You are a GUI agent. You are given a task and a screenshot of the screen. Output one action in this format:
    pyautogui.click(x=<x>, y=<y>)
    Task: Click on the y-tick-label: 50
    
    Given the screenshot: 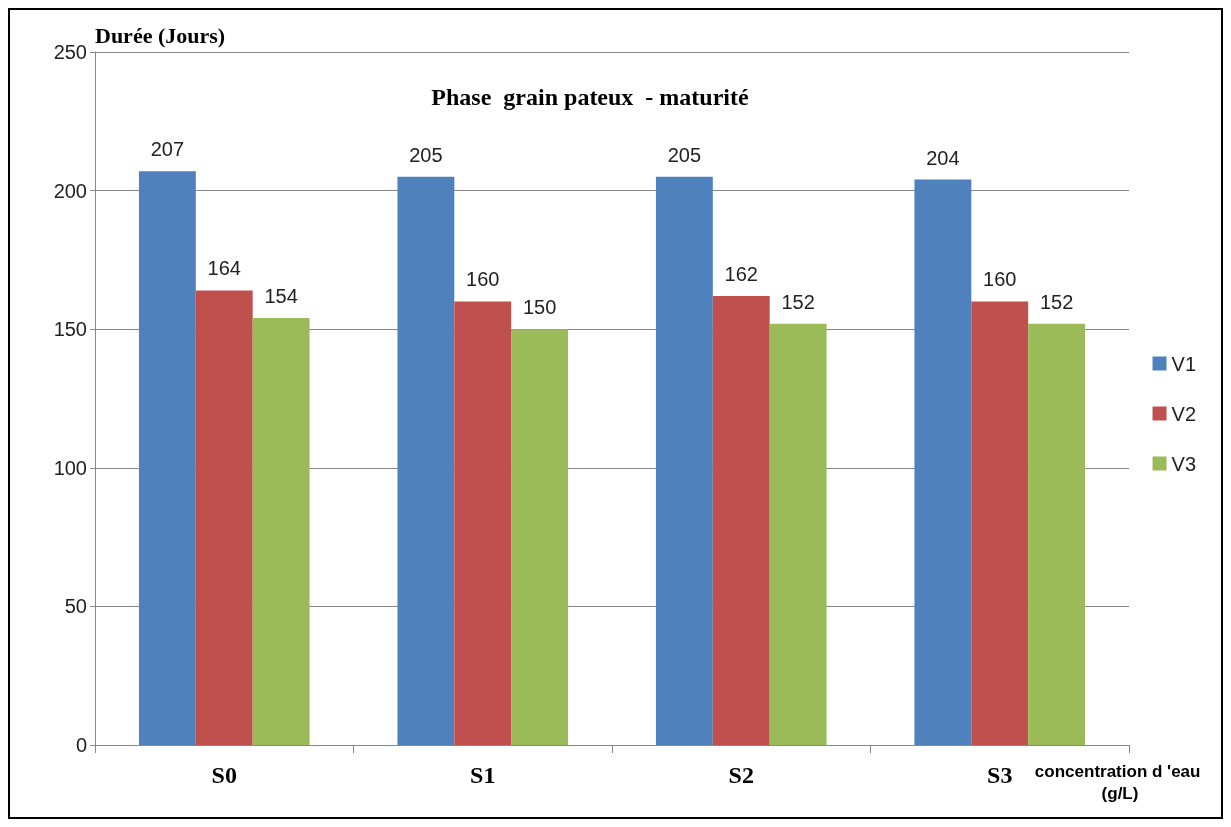 What is the action you would take?
    pyautogui.click(x=75, y=606)
    